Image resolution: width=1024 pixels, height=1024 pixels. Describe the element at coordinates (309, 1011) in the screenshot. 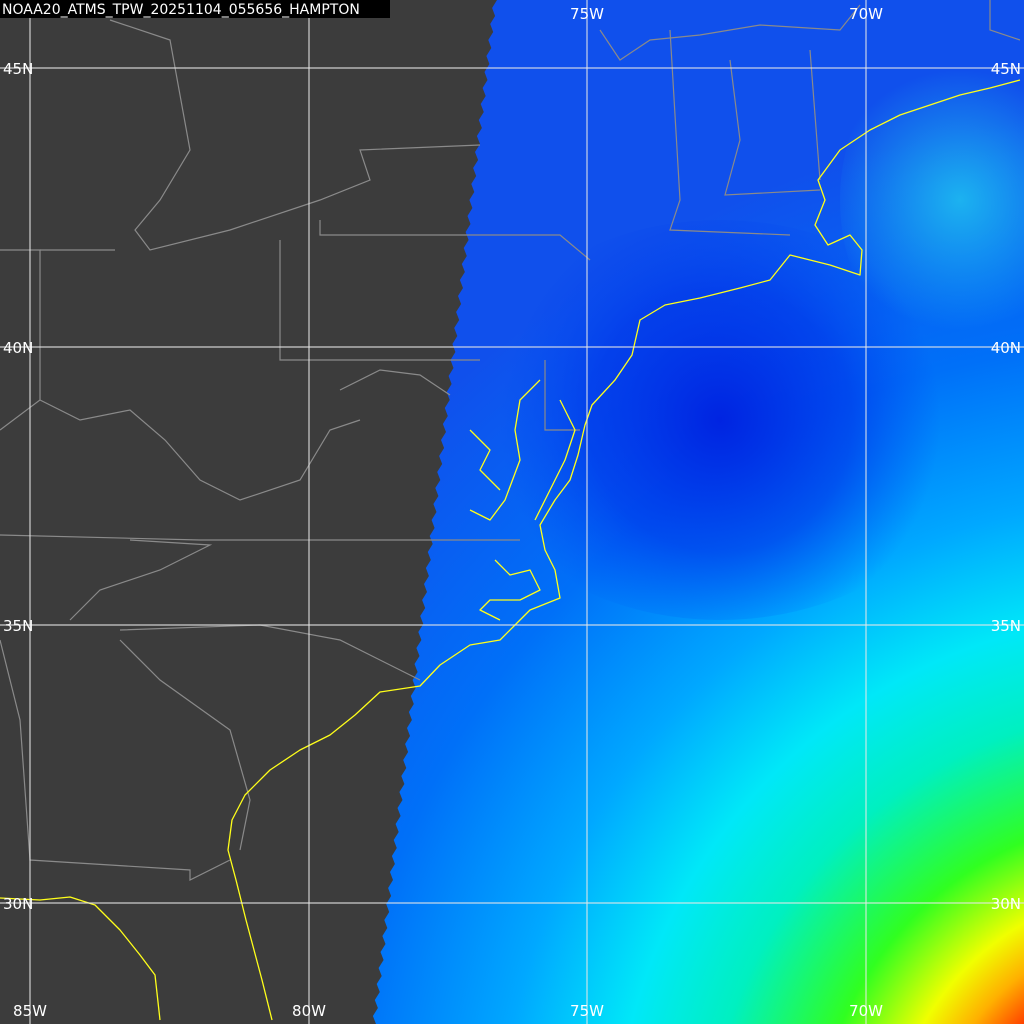

I see `lon-label: 80W` at that location.